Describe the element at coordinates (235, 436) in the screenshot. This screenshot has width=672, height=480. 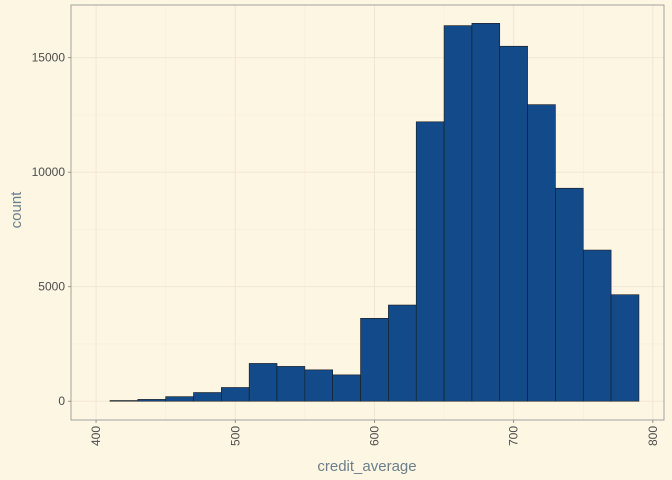
I see `x-tick-label: 500` at that location.